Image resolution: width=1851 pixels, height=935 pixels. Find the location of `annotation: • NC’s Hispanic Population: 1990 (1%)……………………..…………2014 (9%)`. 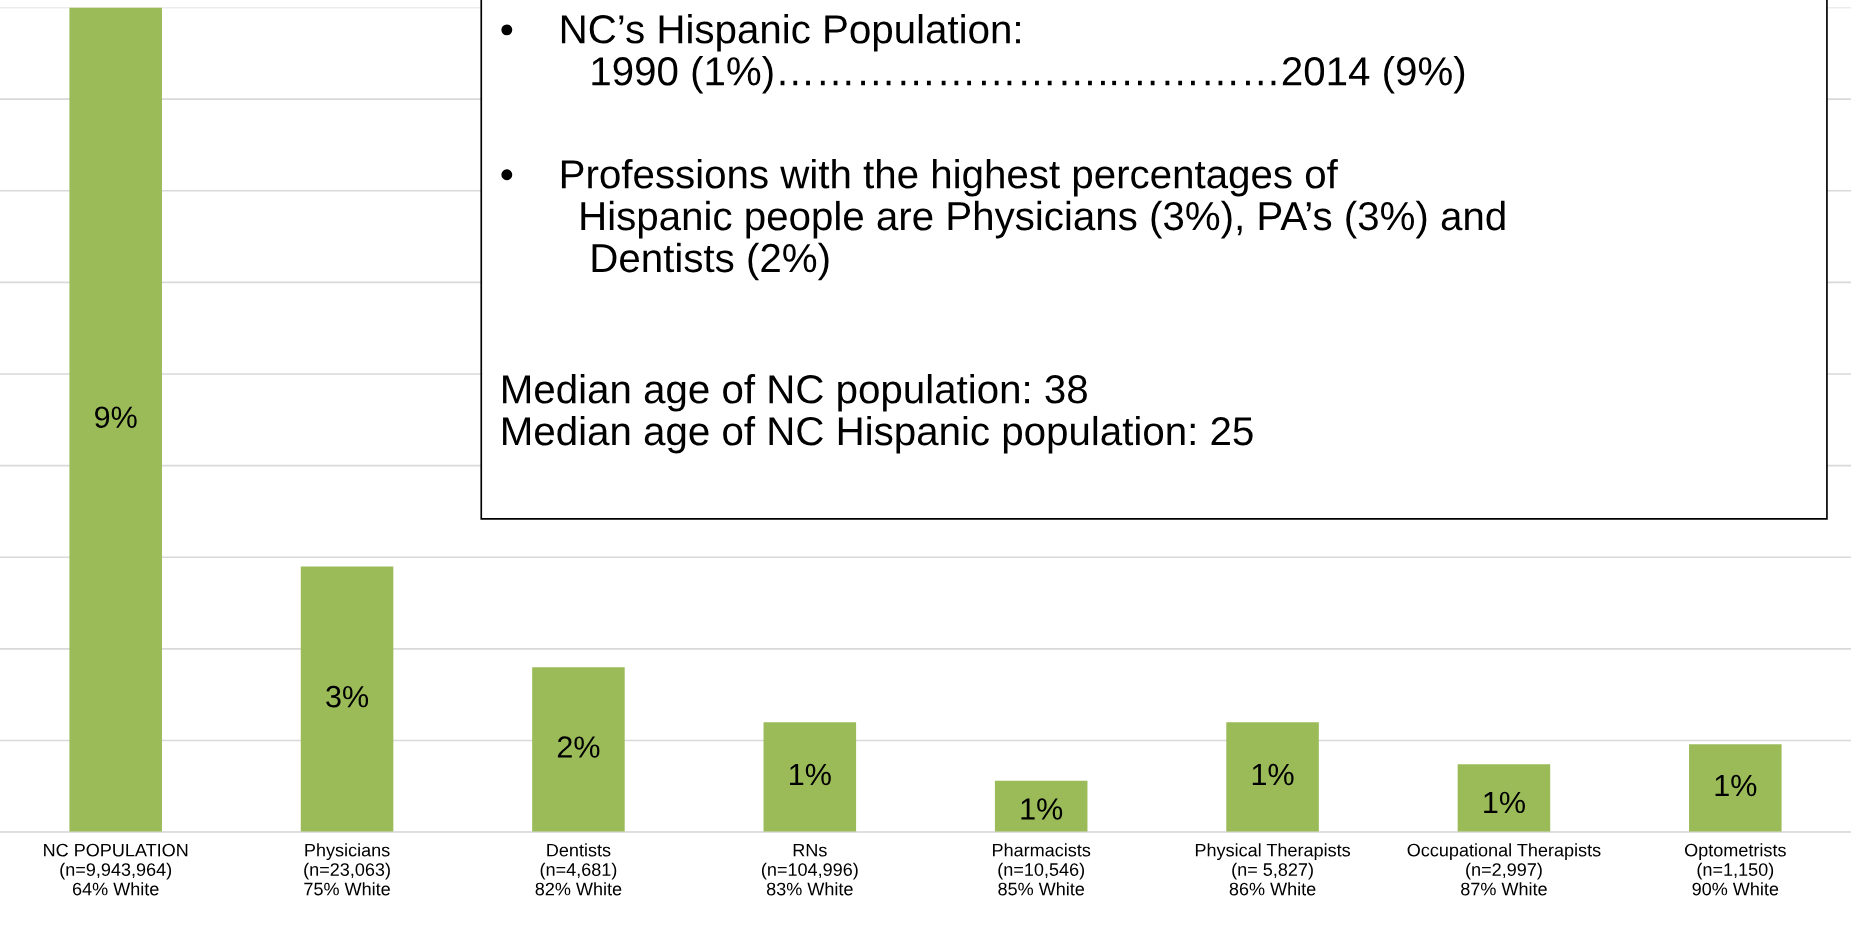

annotation: • NC’s Hispanic Population: 1990 (1%)……………………..…………2014 (9%) is located at coordinates (983, 54).